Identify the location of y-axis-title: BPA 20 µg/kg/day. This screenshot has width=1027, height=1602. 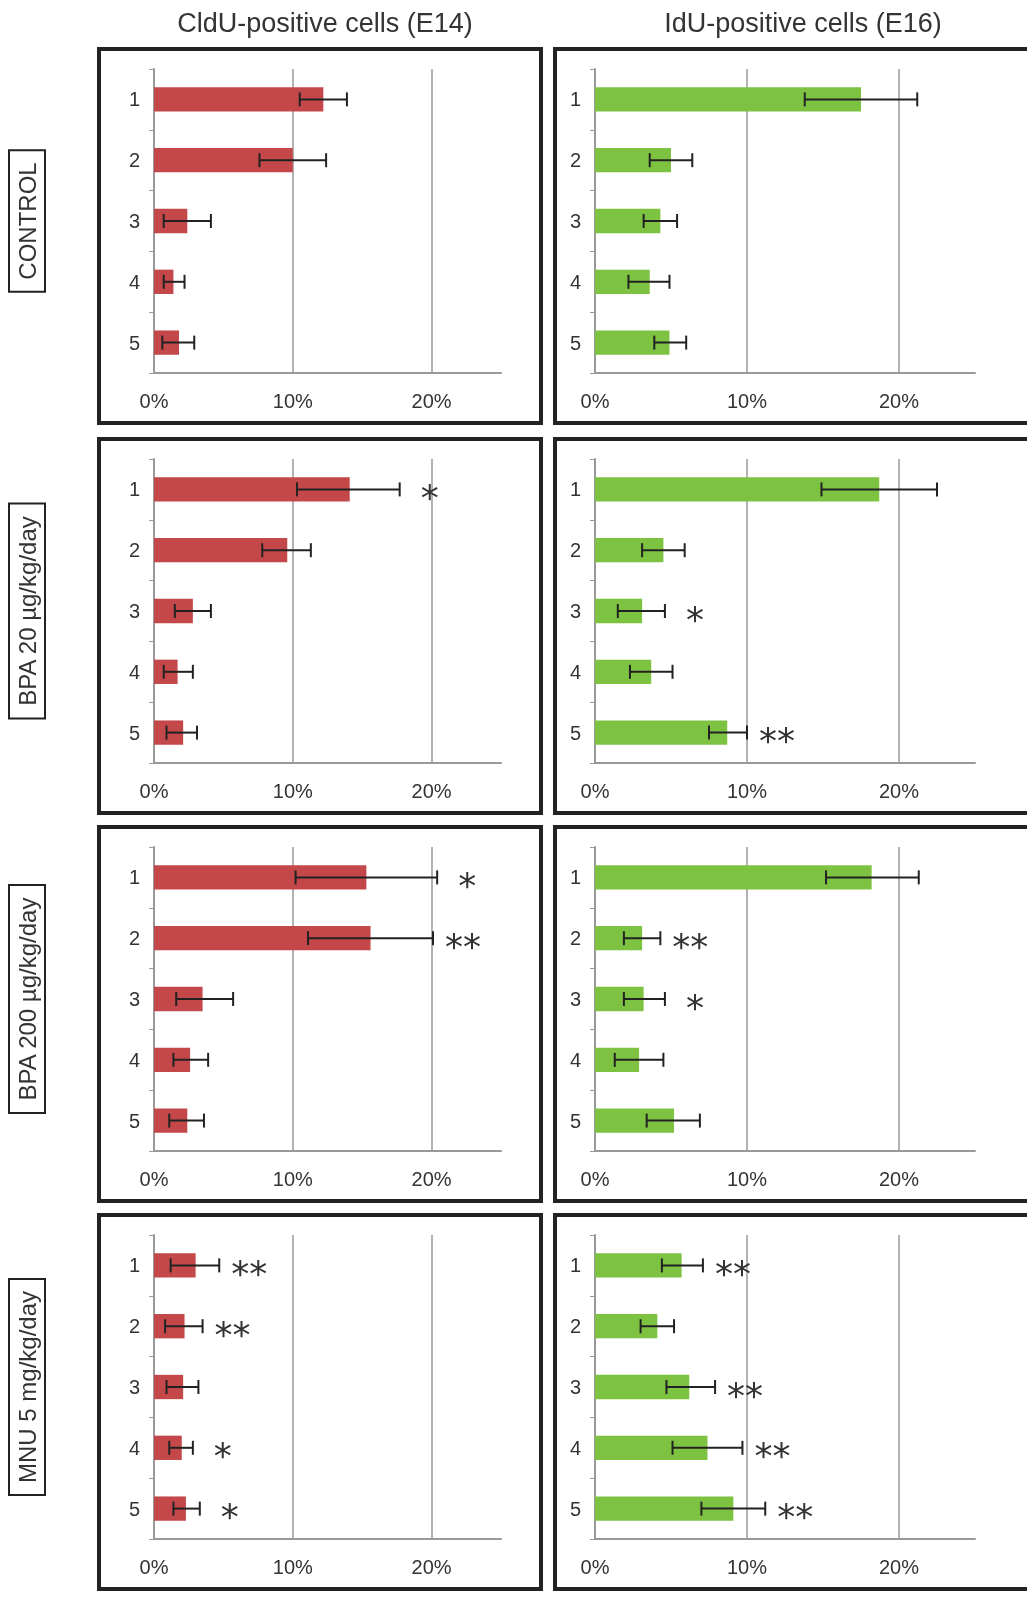
(27, 611).